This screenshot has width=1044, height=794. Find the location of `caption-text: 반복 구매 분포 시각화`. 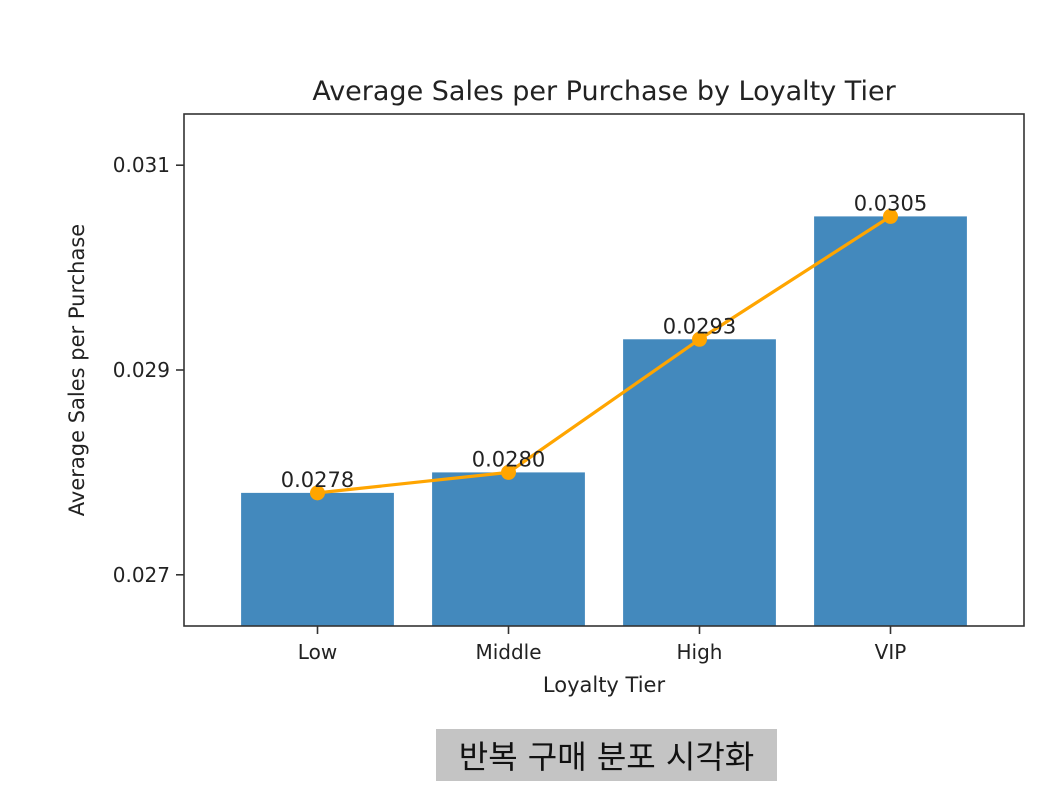

caption-text: 반복 구매 분포 시각화 is located at coordinates (606, 757).